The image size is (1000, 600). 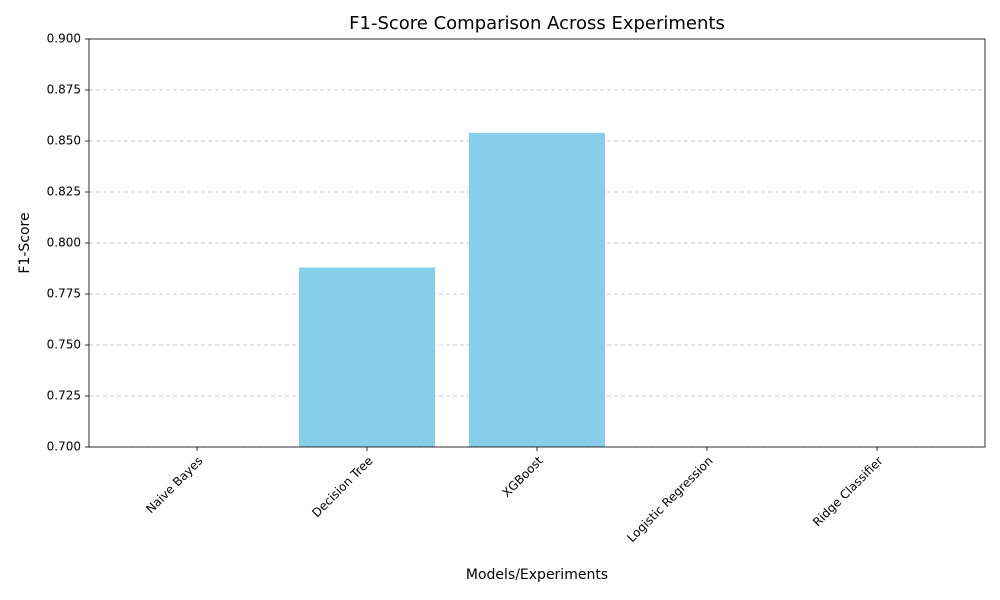 What do you see at coordinates (848, 492) in the screenshot?
I see `x-tick-label: Ridge Classifier` at bounding box center [848, 492].